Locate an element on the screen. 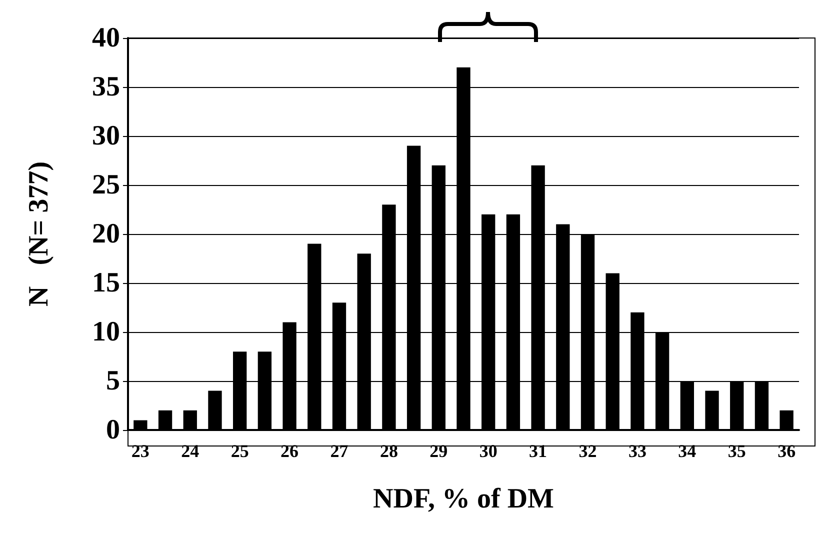 This screenshot has height=546, width=835. y-tick-label: 15 is located at coordinates (106, 283).